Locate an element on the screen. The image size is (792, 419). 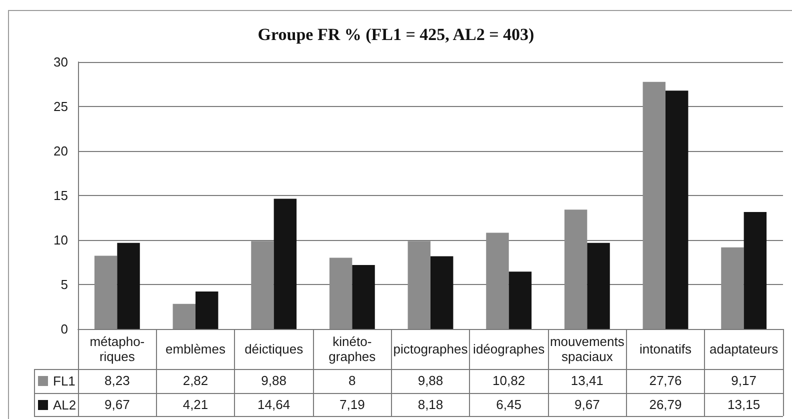
y-tick-label: 0 is located at coordinates (64, 329).